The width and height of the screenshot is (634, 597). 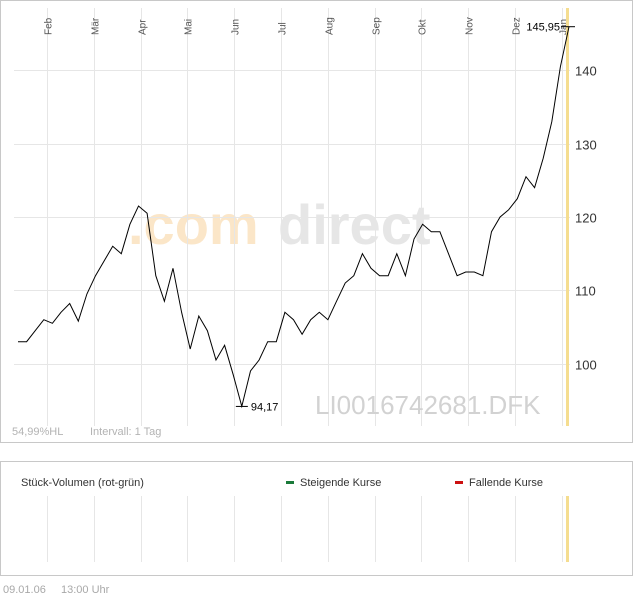 What do you see at coordinates (143, 27) in the screenshot?
I see `month-label: Apr` at bounding box center [143, 27].